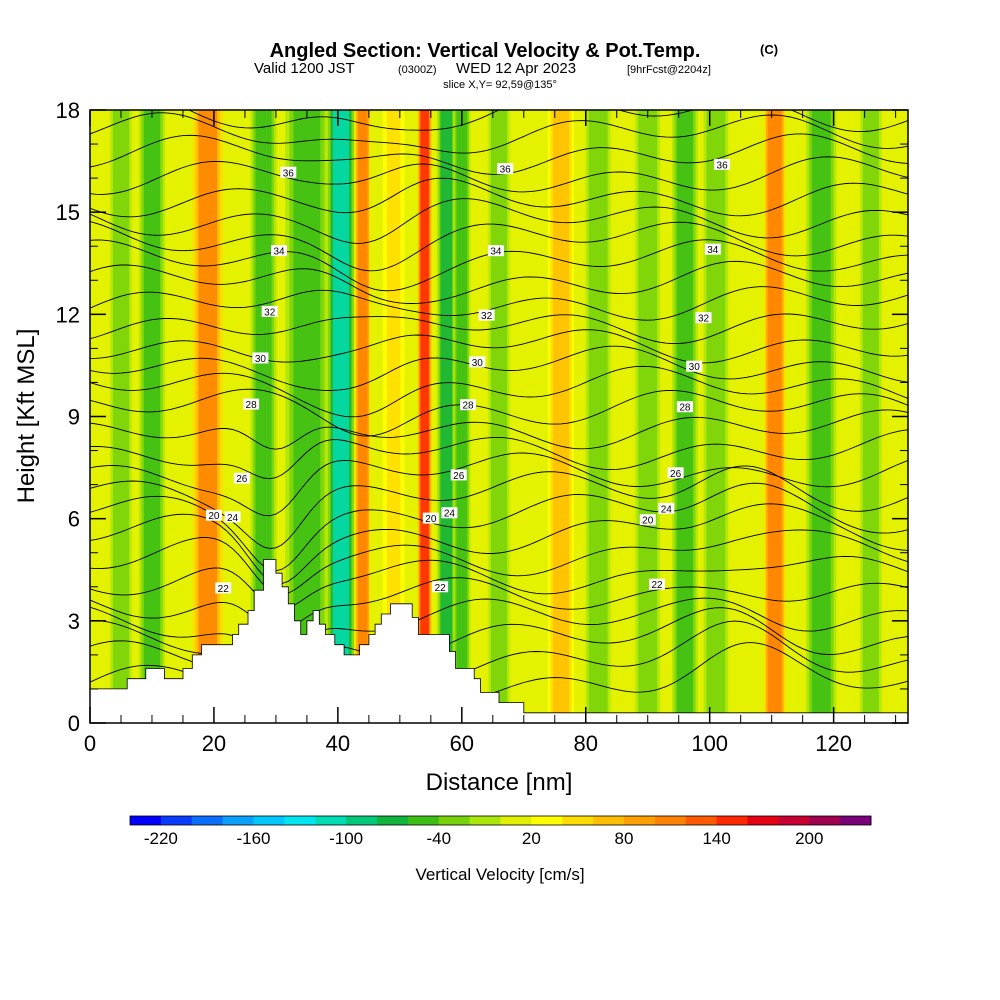  I want to click on isentrope-label-34-0: 34, so click(279, 252).